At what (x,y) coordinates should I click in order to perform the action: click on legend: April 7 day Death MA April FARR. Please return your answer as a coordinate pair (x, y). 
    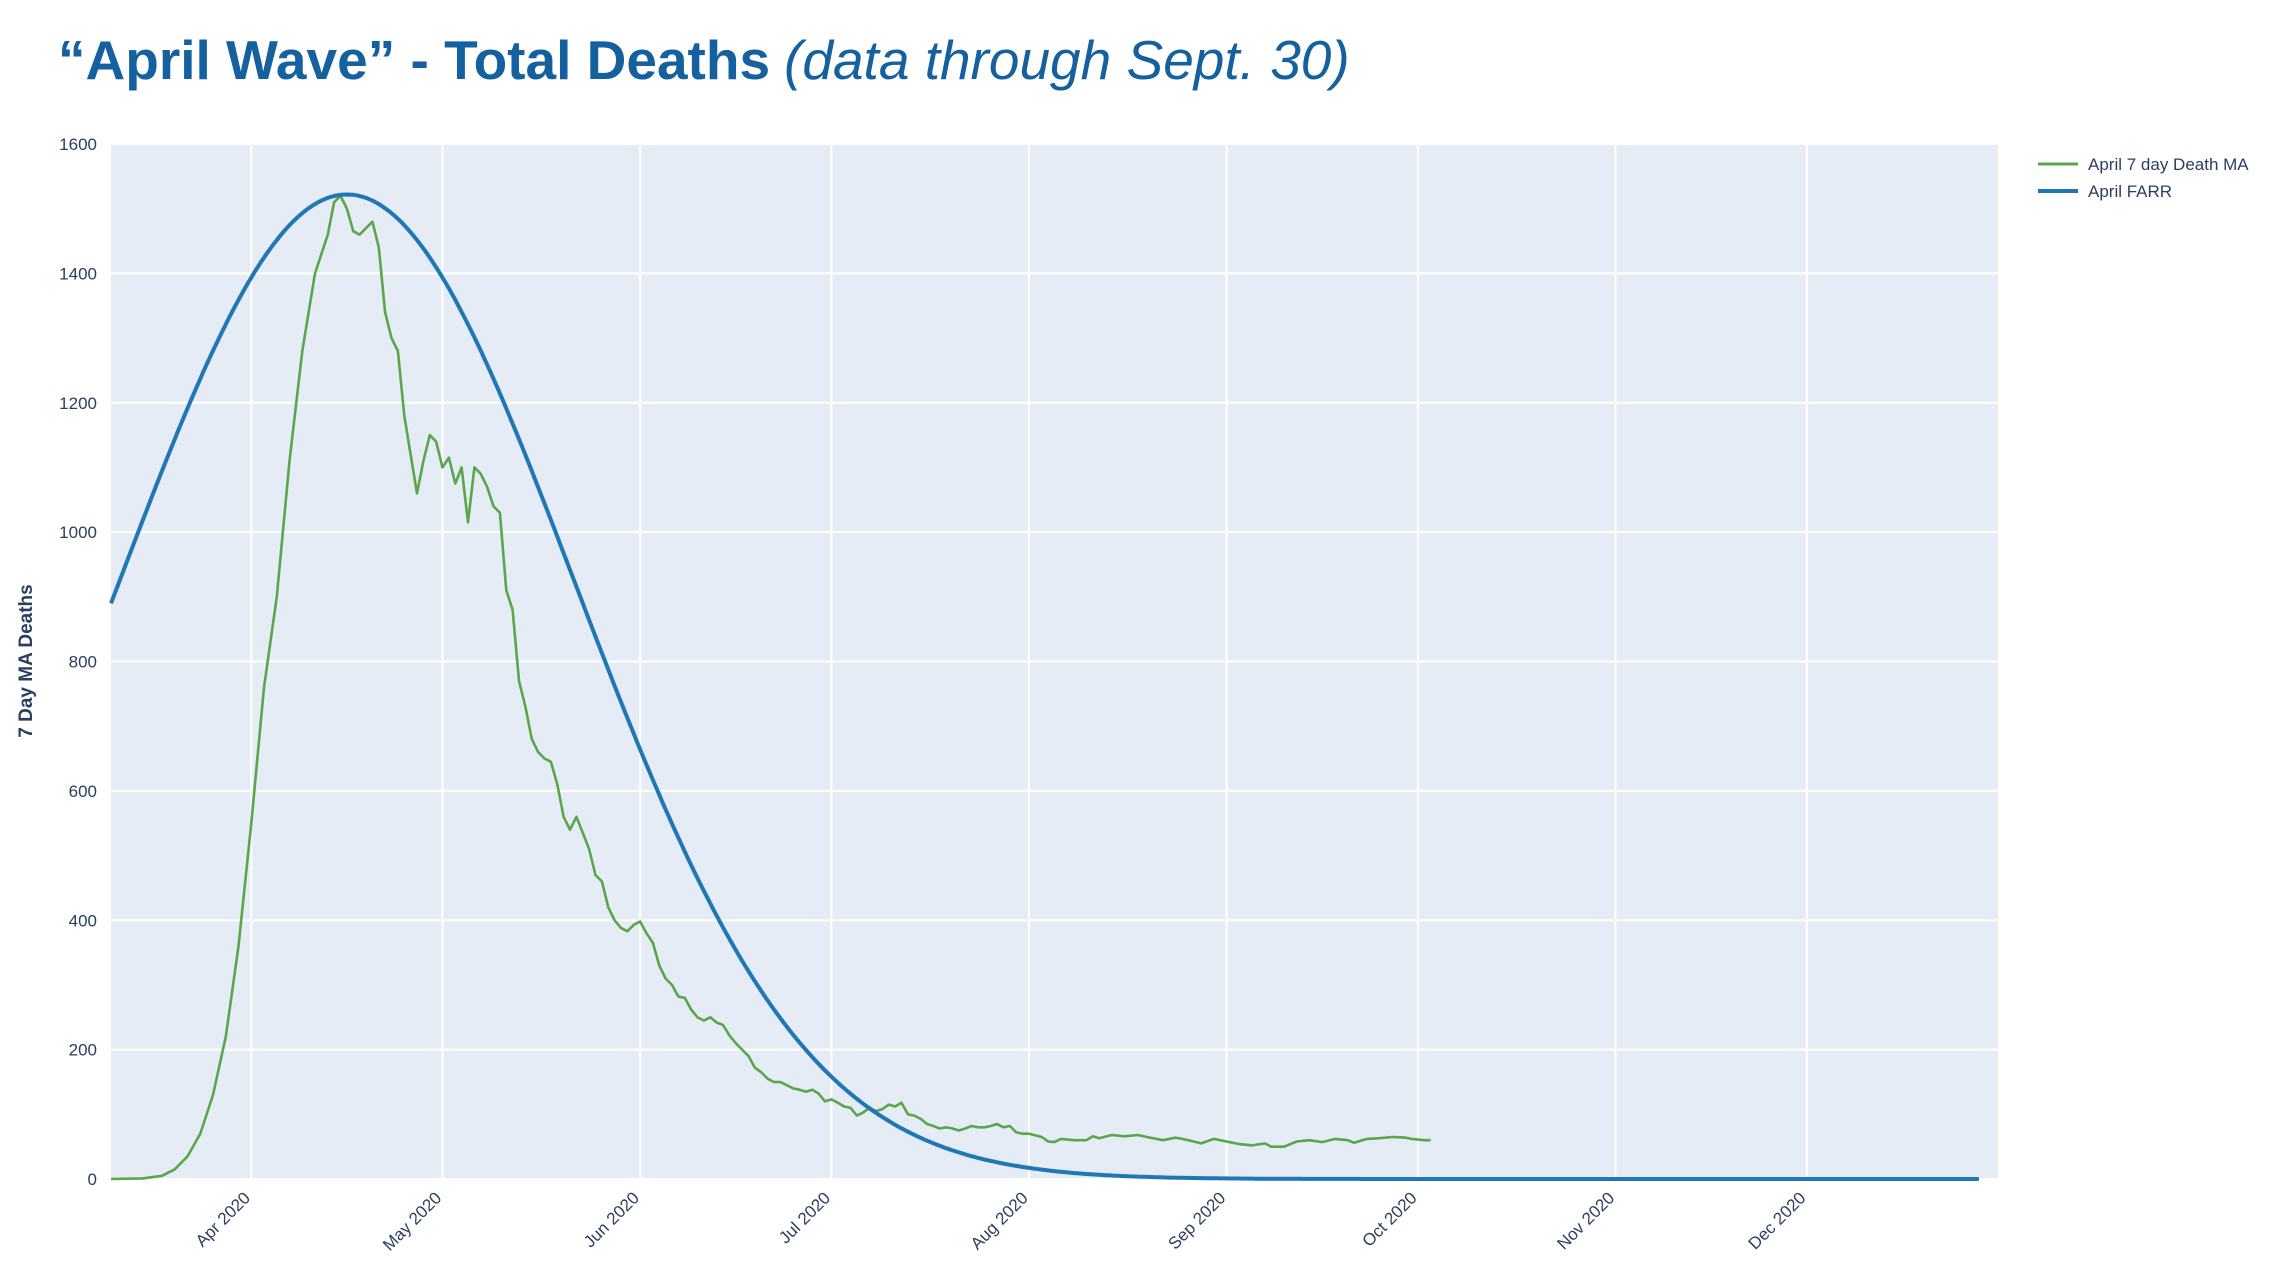
    Looking at the image, I should click on (2143, 178).